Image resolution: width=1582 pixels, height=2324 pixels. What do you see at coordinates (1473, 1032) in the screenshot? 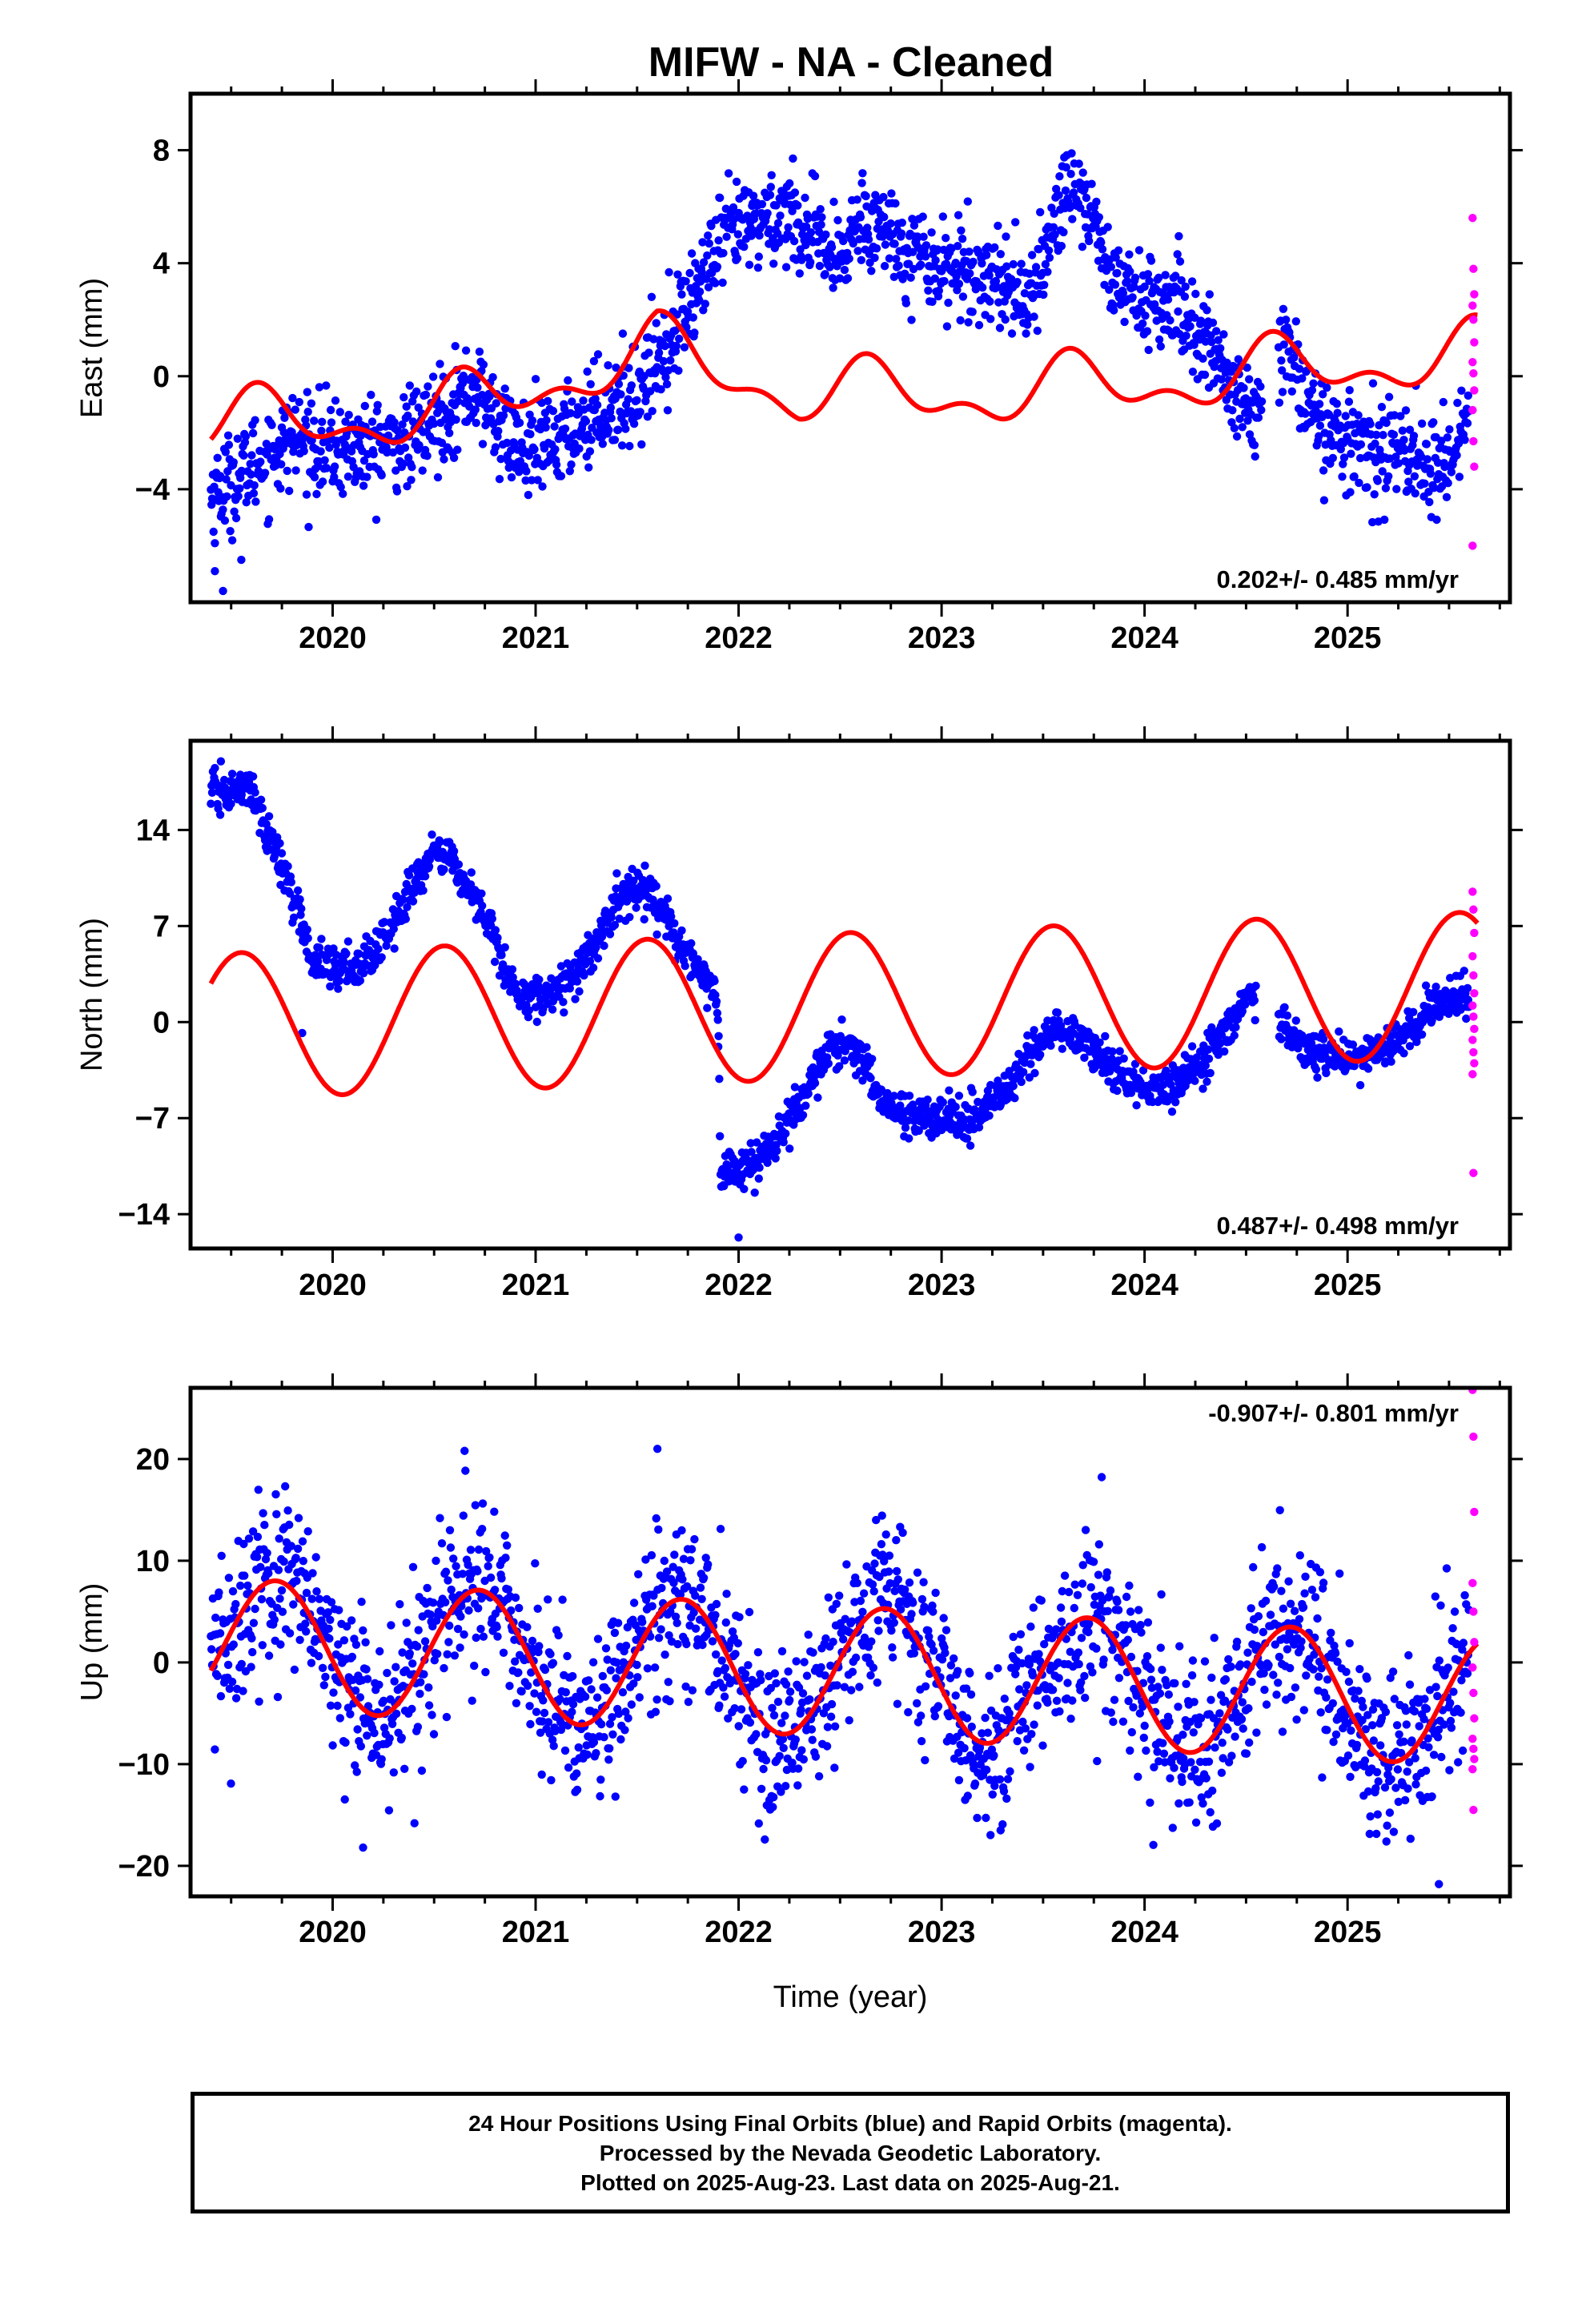
I see `rapid-orbit-series` at bounding box center [1473, 1032].